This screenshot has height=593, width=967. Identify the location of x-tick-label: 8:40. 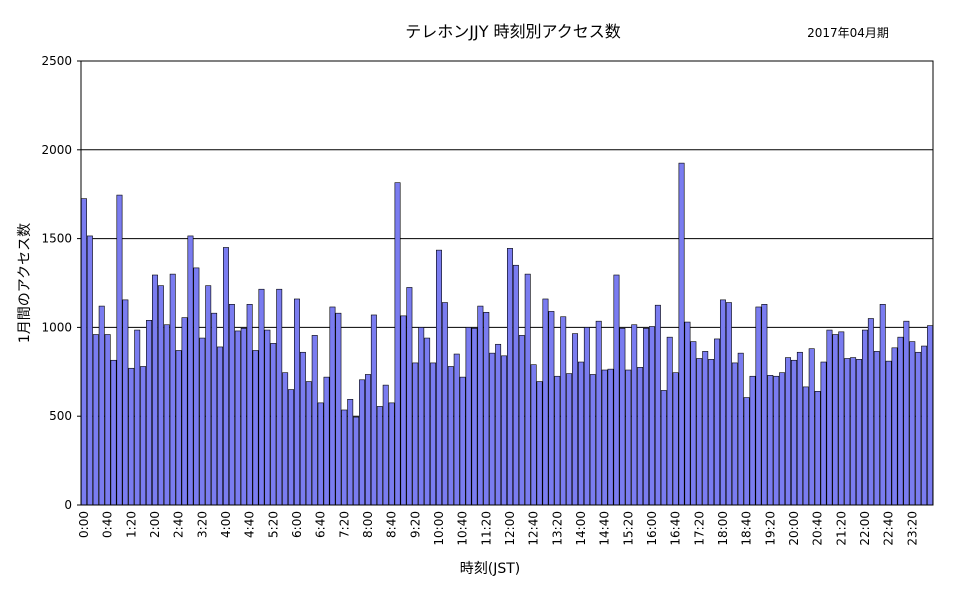
(392, 524).